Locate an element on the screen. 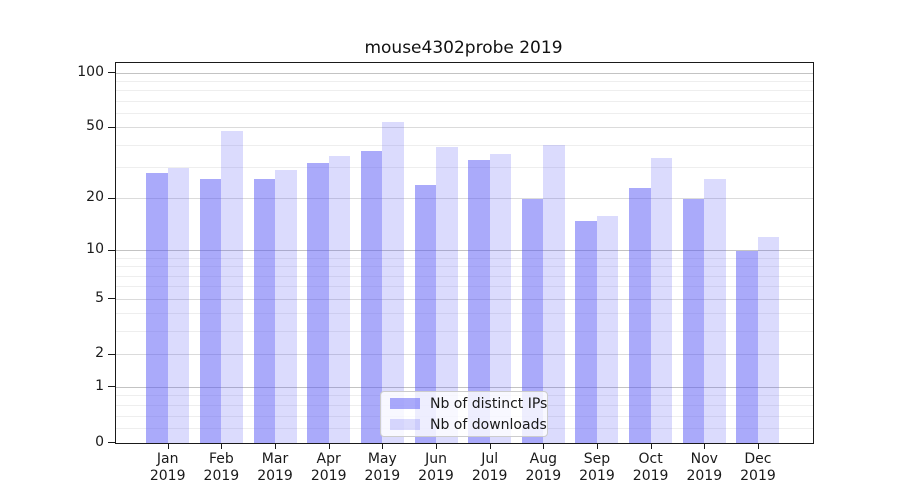 This screenshot has height=500, width=900. x-tick-month: Jun is located at coordinates (436, 459).